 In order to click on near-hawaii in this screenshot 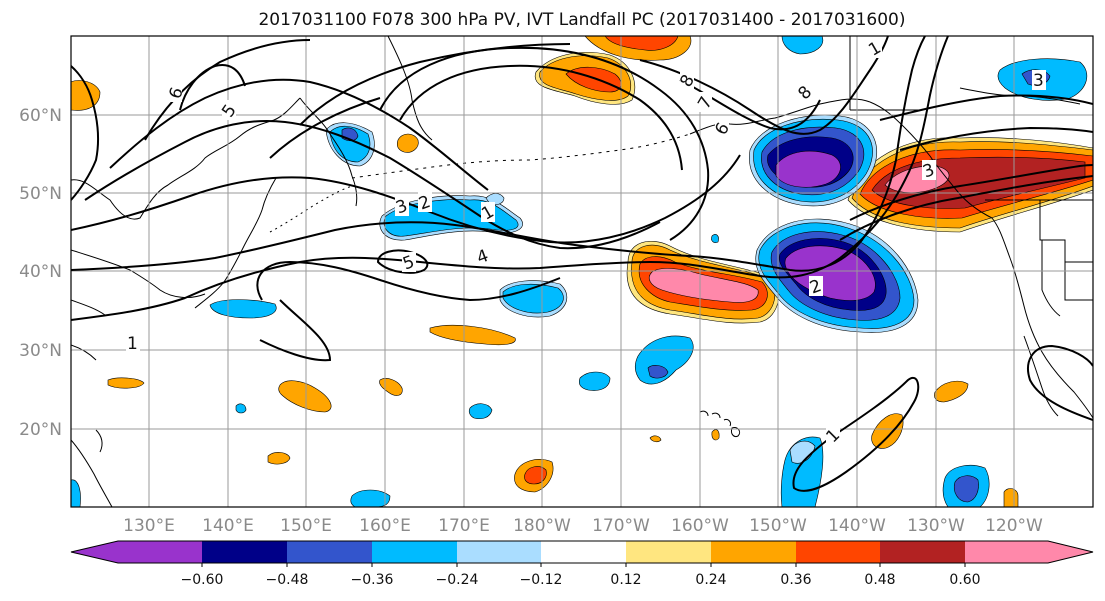, I will do `click(594, 381)`.